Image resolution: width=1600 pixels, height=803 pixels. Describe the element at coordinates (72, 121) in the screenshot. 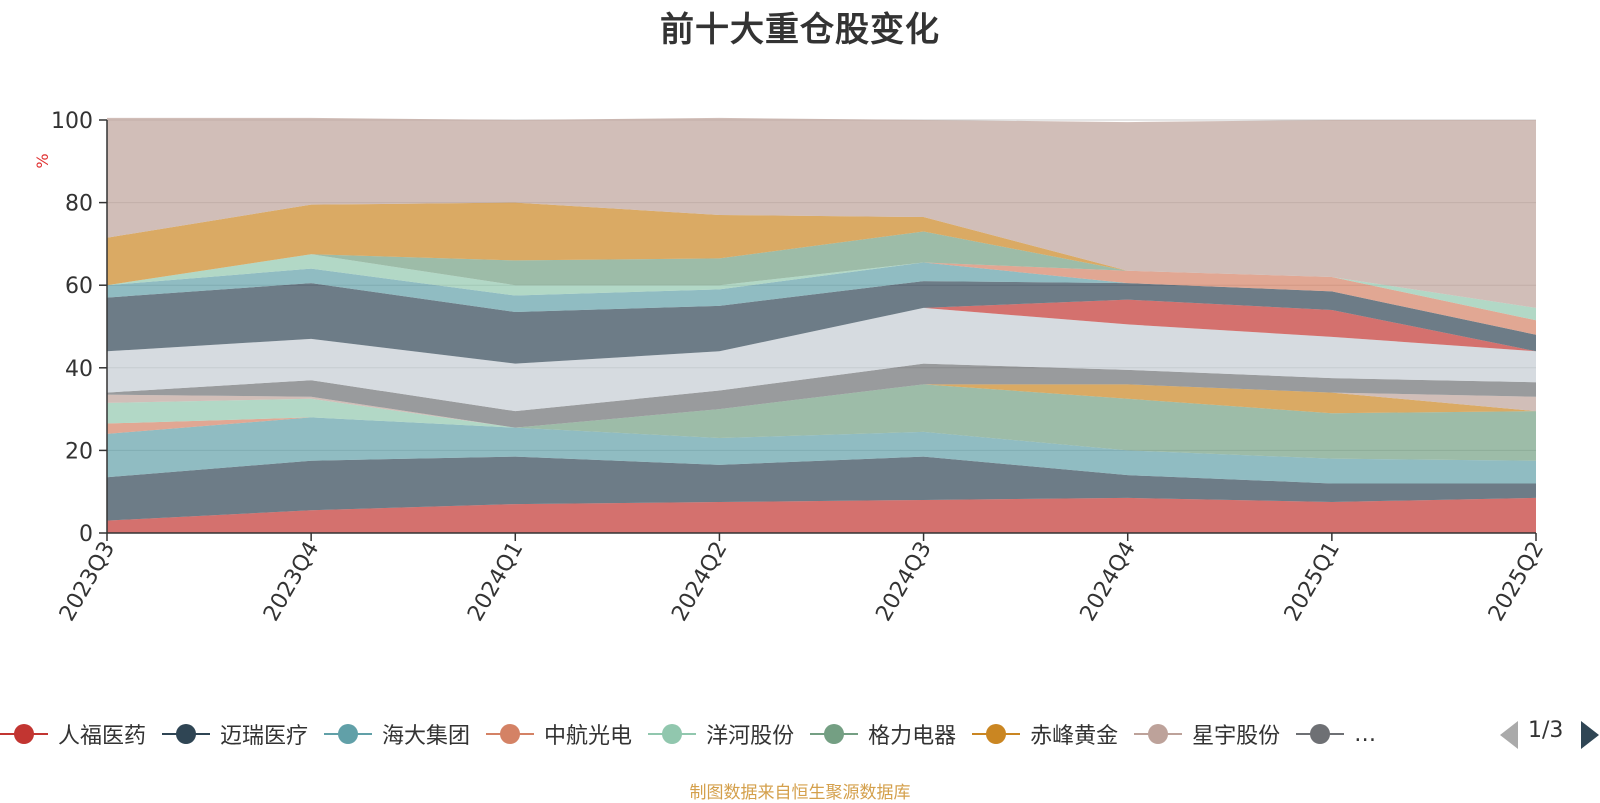

I see `y-tick-label: 100` at that location.